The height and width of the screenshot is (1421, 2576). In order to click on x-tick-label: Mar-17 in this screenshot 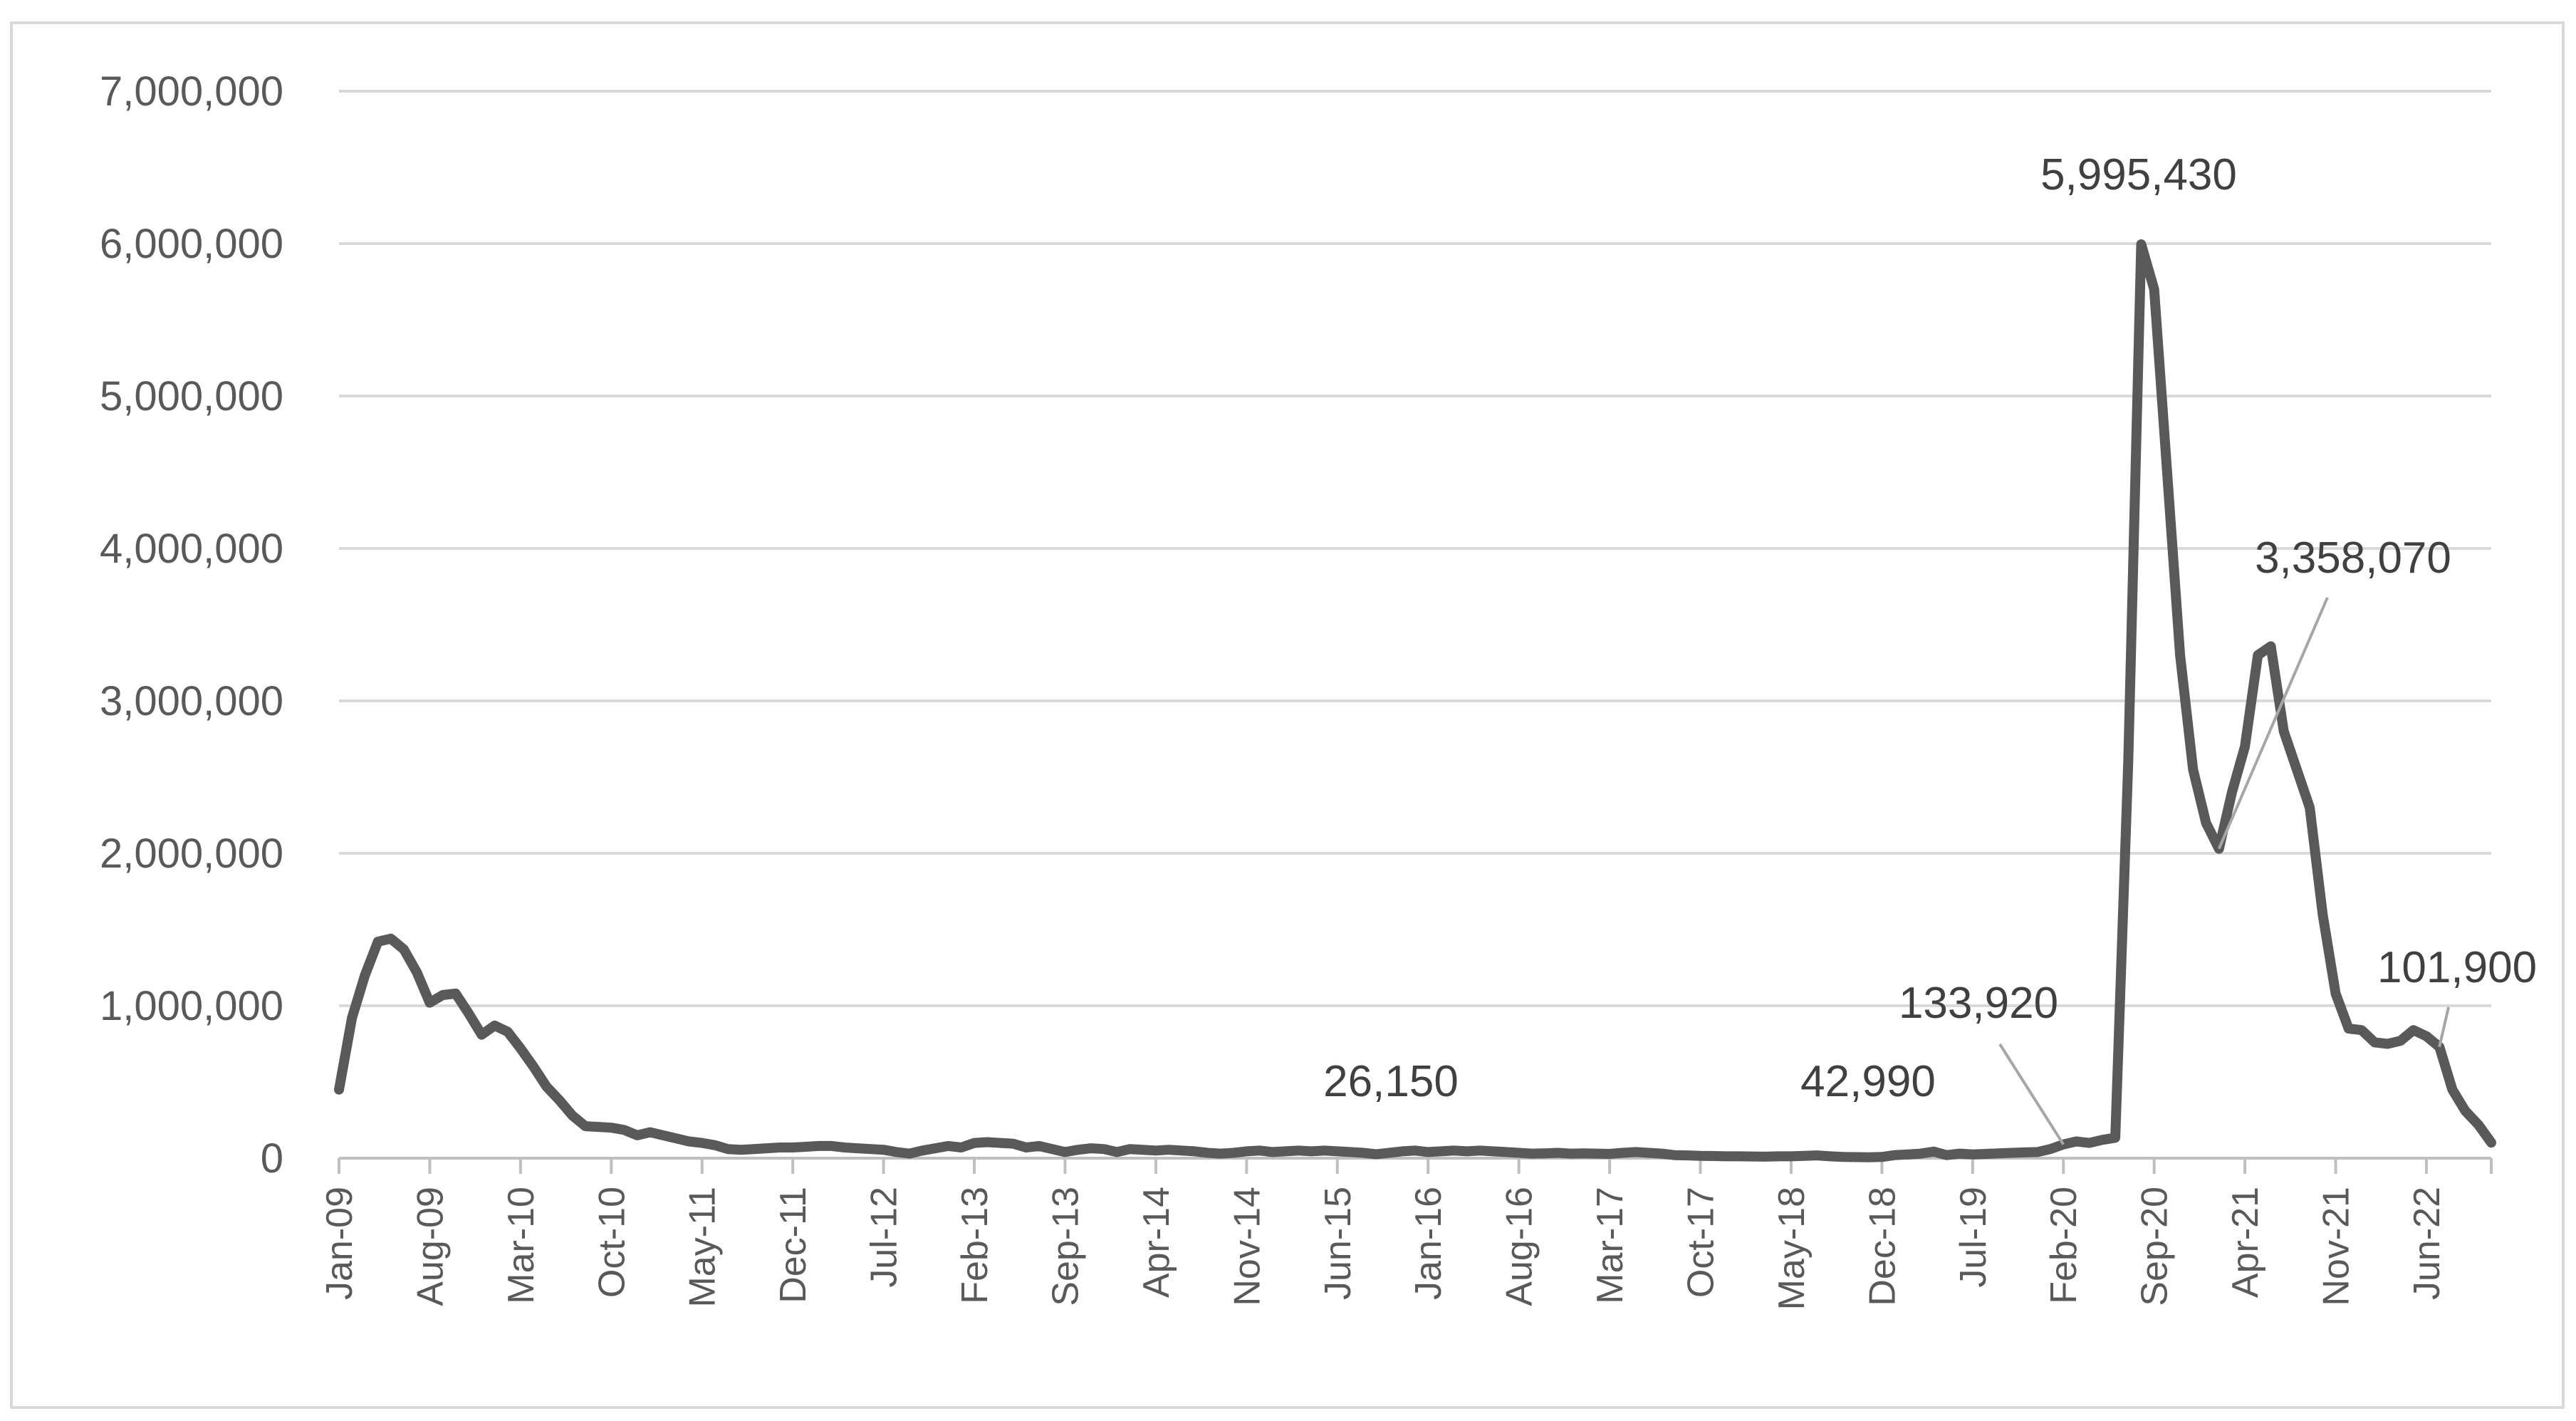, I will do `click(1610, 1245)`.